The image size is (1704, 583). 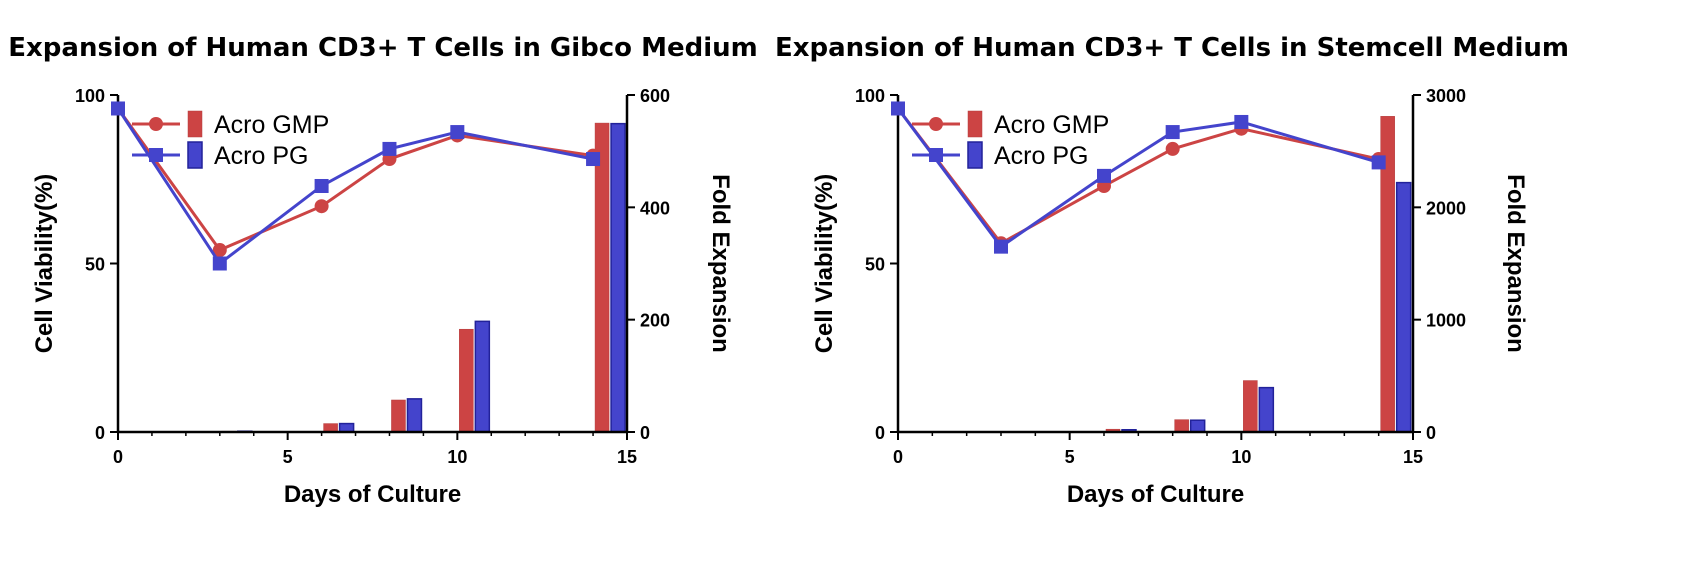 I want to click on y-right-tick-label: 600, so click(x=655, y=96).